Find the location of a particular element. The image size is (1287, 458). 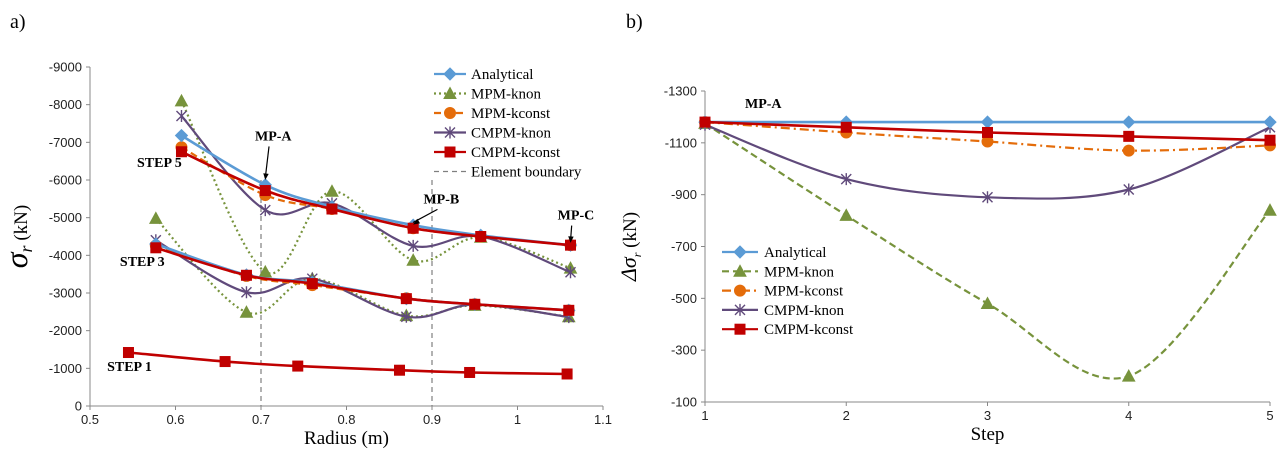

x-axis-title: Step is located at coordinates (988, 434).